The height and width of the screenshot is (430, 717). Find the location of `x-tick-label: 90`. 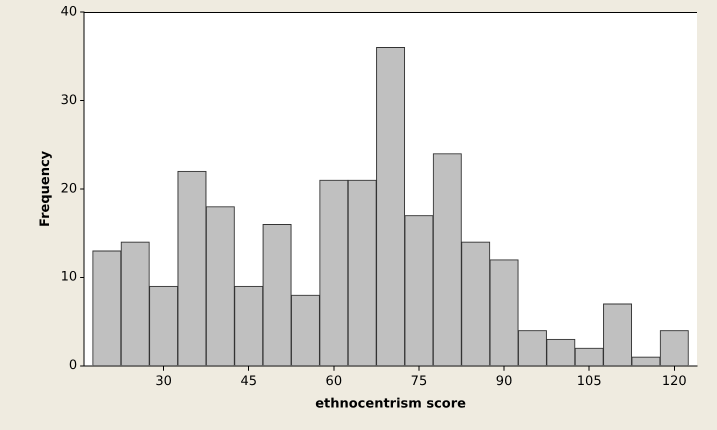

x-tick-label: 90 is located at coordinates (504, 381).